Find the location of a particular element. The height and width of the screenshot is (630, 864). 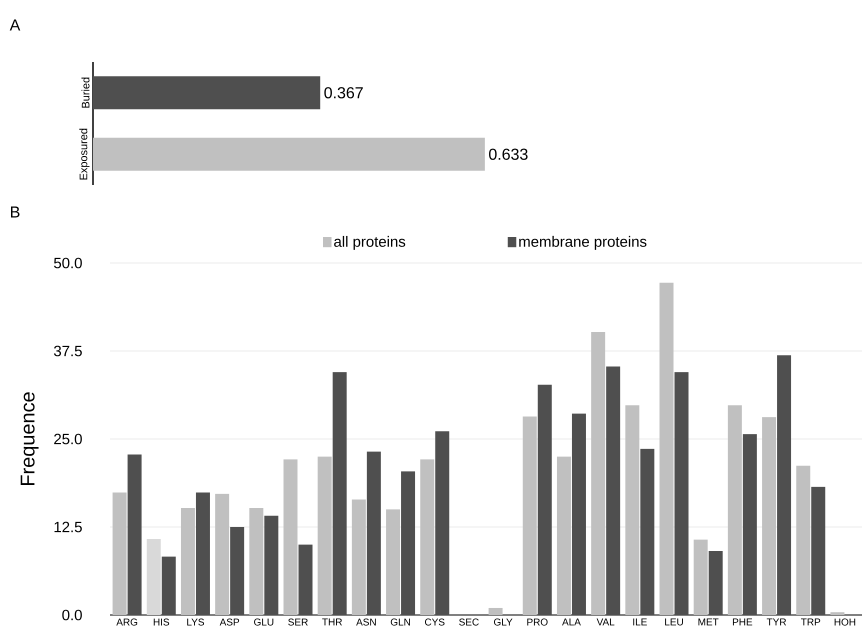

x-tick-label: ARG is located at coordinates (127, 622).